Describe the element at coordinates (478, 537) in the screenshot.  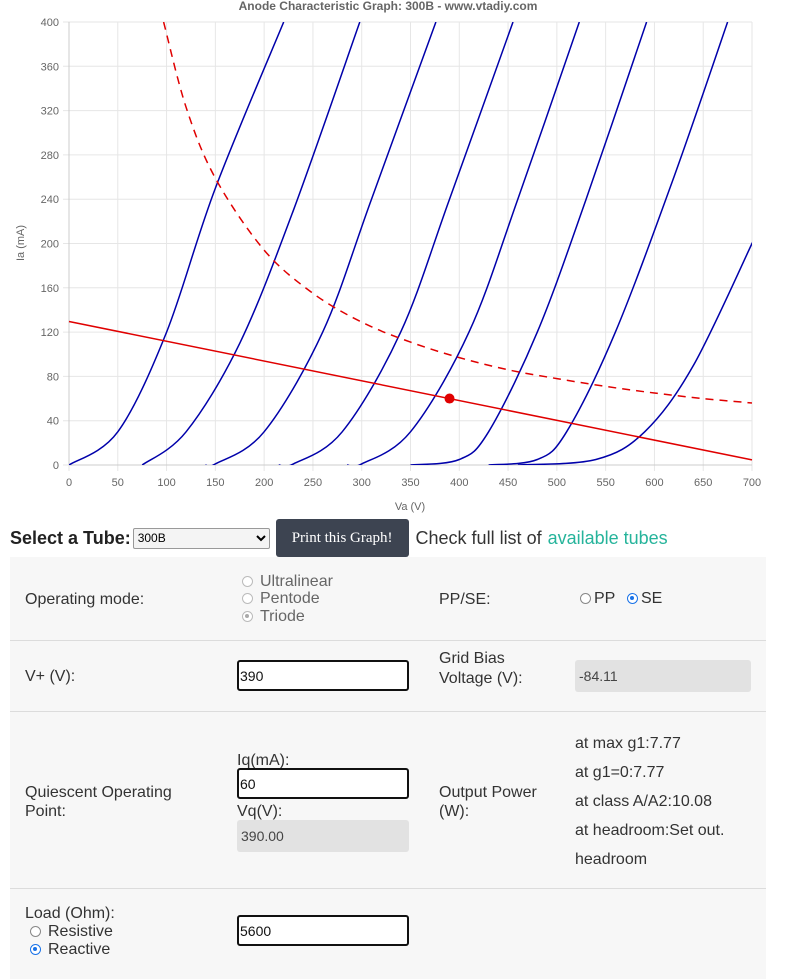
I see `check-list-text: Check full list of` at that location.